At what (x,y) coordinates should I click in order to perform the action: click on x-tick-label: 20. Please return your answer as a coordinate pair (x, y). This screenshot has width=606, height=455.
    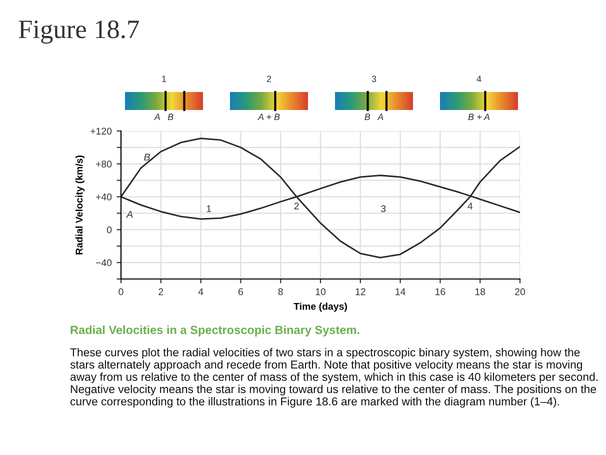
    Looking at the image, I should click on (520, 292).